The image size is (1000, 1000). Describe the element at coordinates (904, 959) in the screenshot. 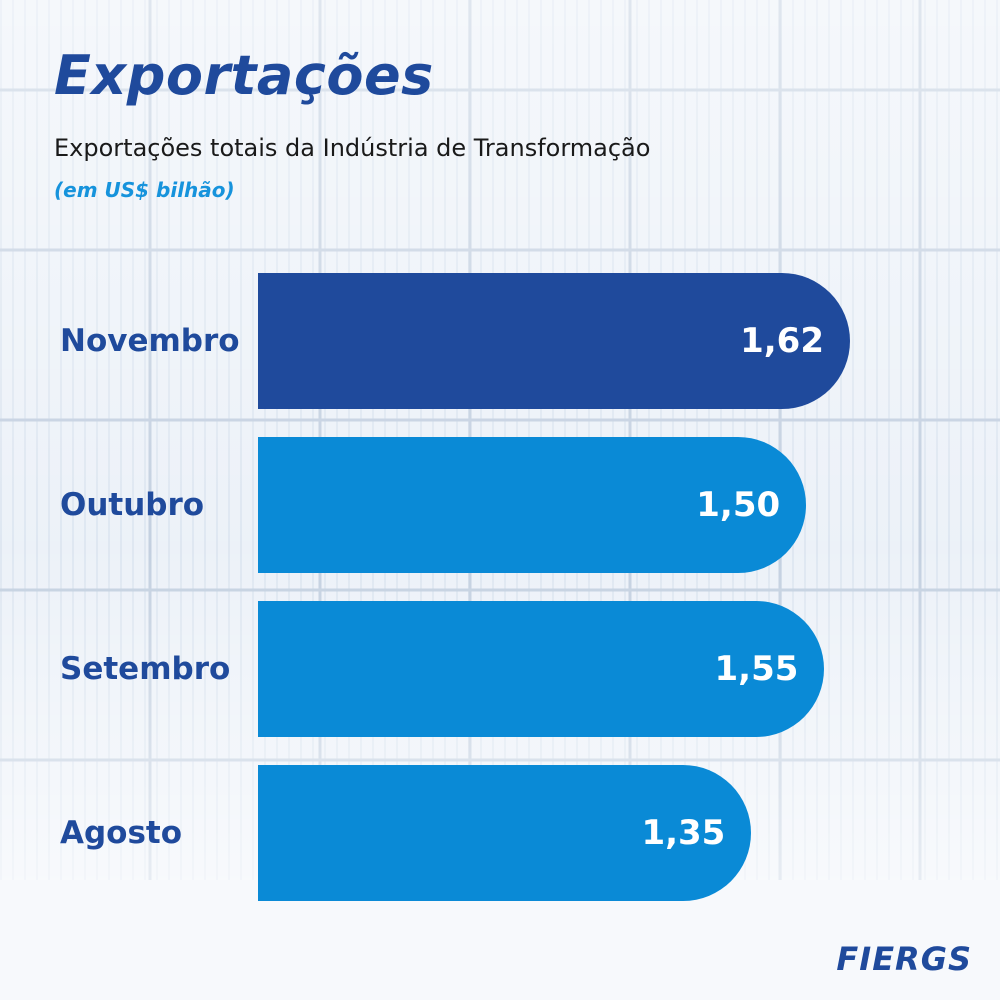

I see `fiergs-logo: FIERGS` at that location.